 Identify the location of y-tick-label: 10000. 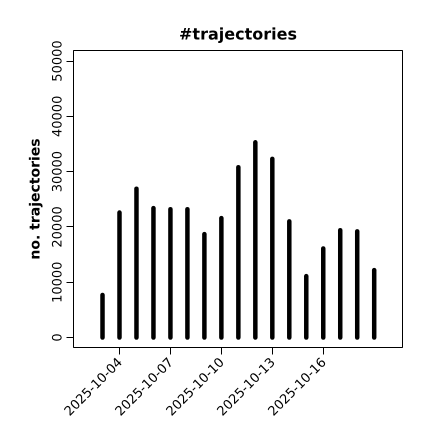
(58, 282).